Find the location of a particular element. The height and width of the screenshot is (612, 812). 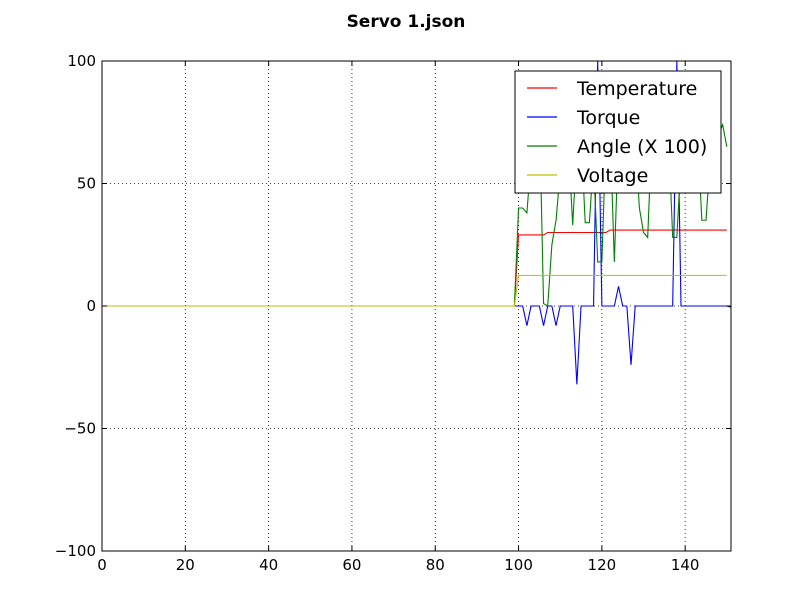

x-tick-label: 20 is located at coordinates (185, 565).